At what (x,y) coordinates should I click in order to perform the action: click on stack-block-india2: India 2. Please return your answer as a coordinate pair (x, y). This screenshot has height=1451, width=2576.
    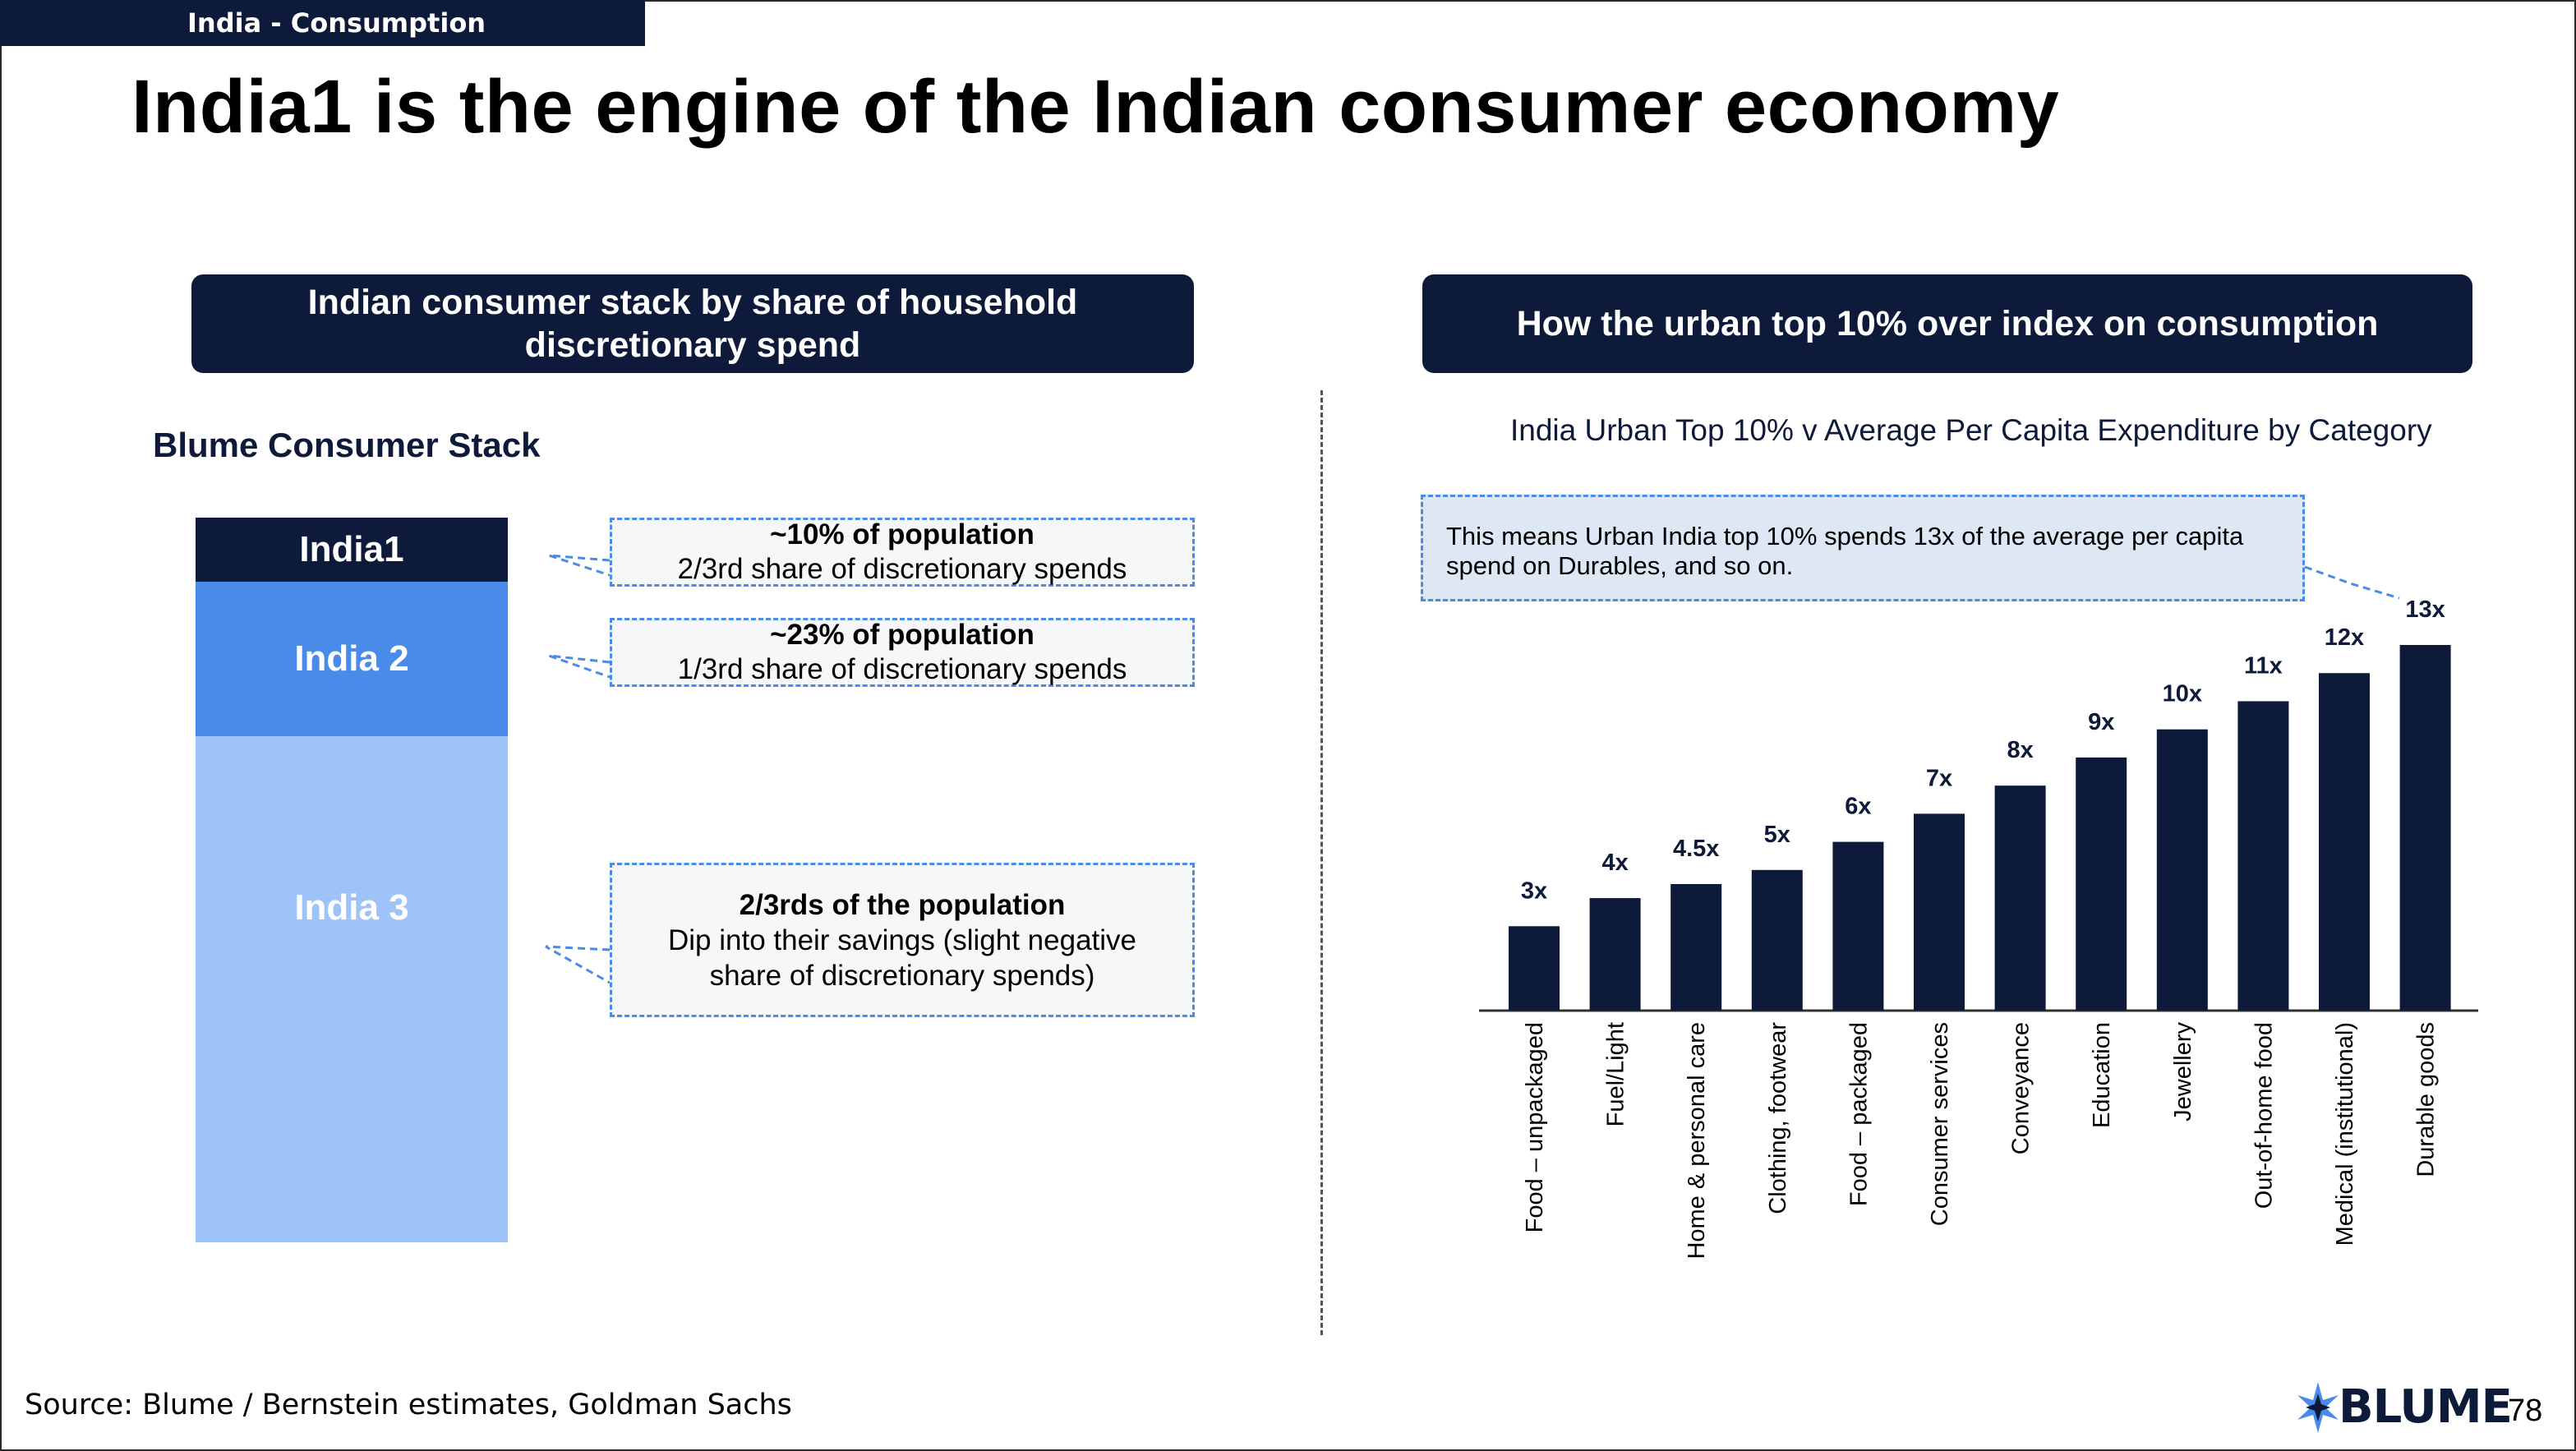
    Looking at the image, I should click on (352, 659).